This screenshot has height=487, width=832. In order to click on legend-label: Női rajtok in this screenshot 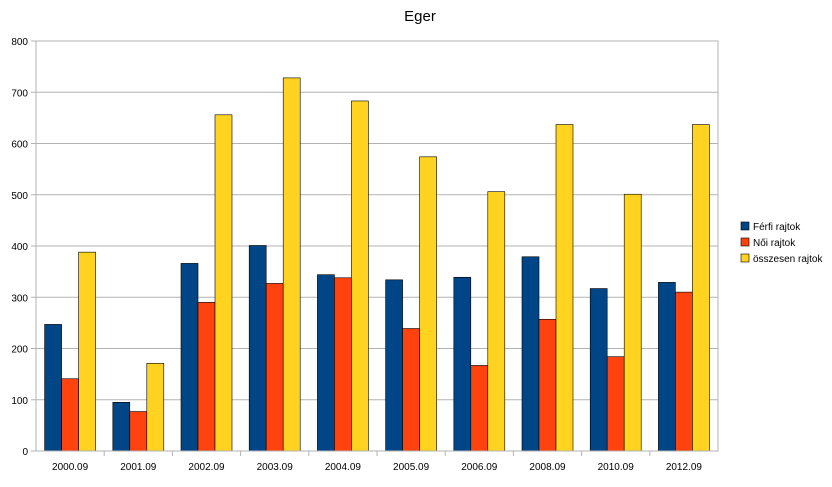, I will do `click(774, 243)`.